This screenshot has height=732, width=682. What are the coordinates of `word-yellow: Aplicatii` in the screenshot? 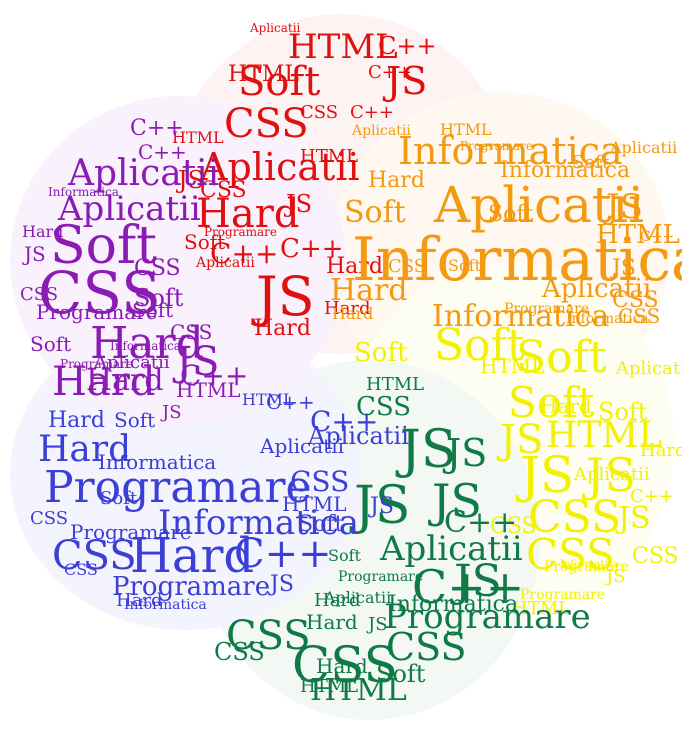 It's located at (612, 474).